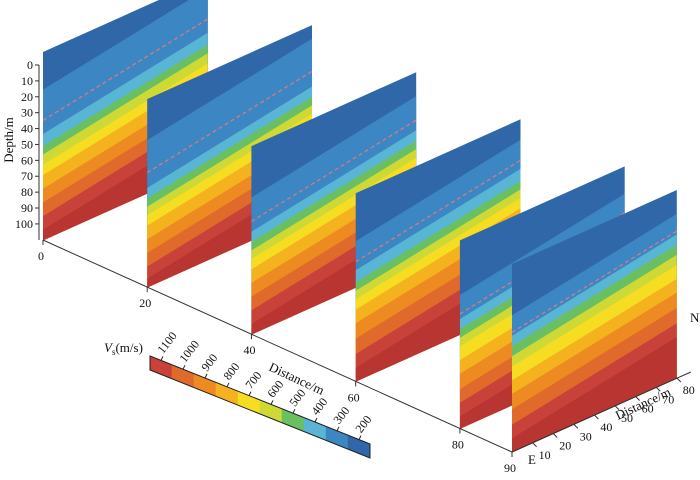 The width and height of the screenshot is (700, 480). I want to click on depth-tick-label: 10, so click(27, 81).